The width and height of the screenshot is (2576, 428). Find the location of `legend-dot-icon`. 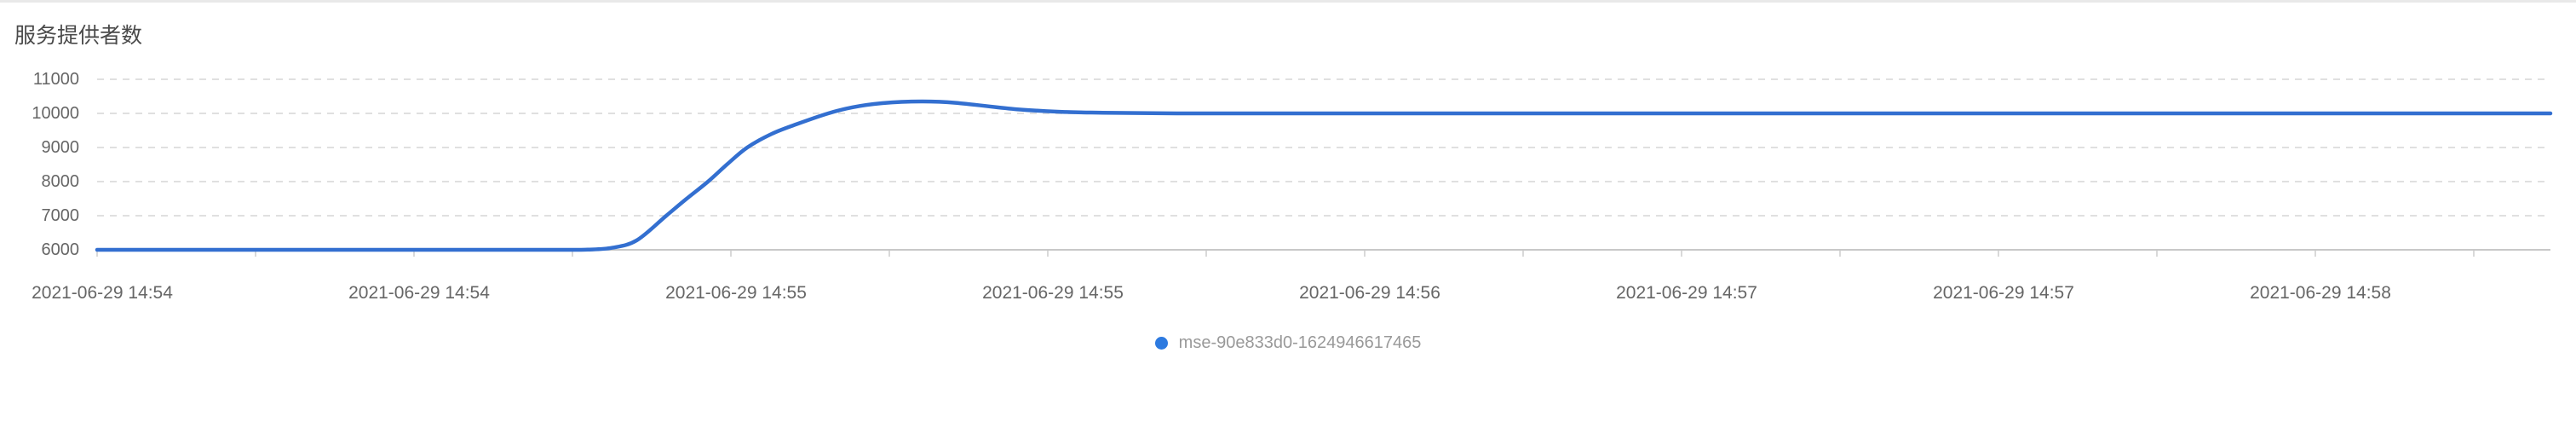

legend-dot-icon is located at coordinates (1161, 343).